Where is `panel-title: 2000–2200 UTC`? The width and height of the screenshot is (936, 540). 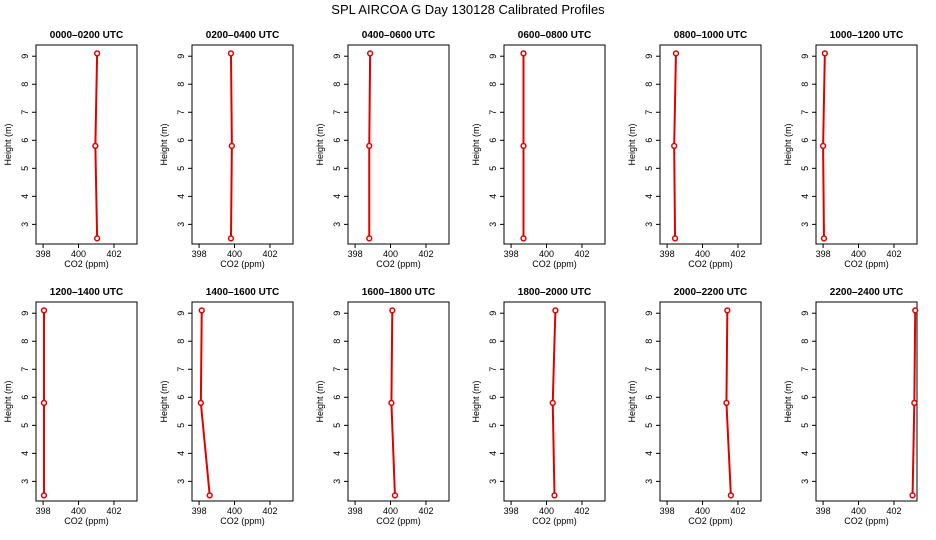 panel-title: 2000–2200 UTC is located at coordinates (710, 292).